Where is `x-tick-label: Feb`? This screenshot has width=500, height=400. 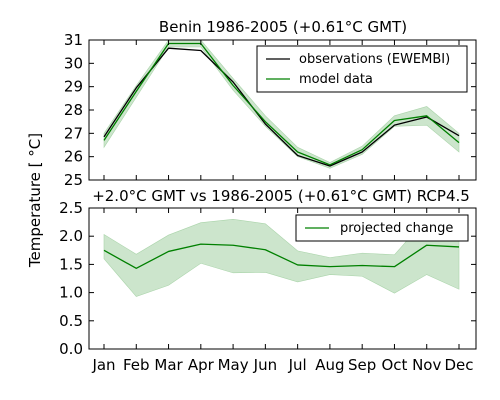 x-tick-label: Feb is located at coordinates (136, 365).